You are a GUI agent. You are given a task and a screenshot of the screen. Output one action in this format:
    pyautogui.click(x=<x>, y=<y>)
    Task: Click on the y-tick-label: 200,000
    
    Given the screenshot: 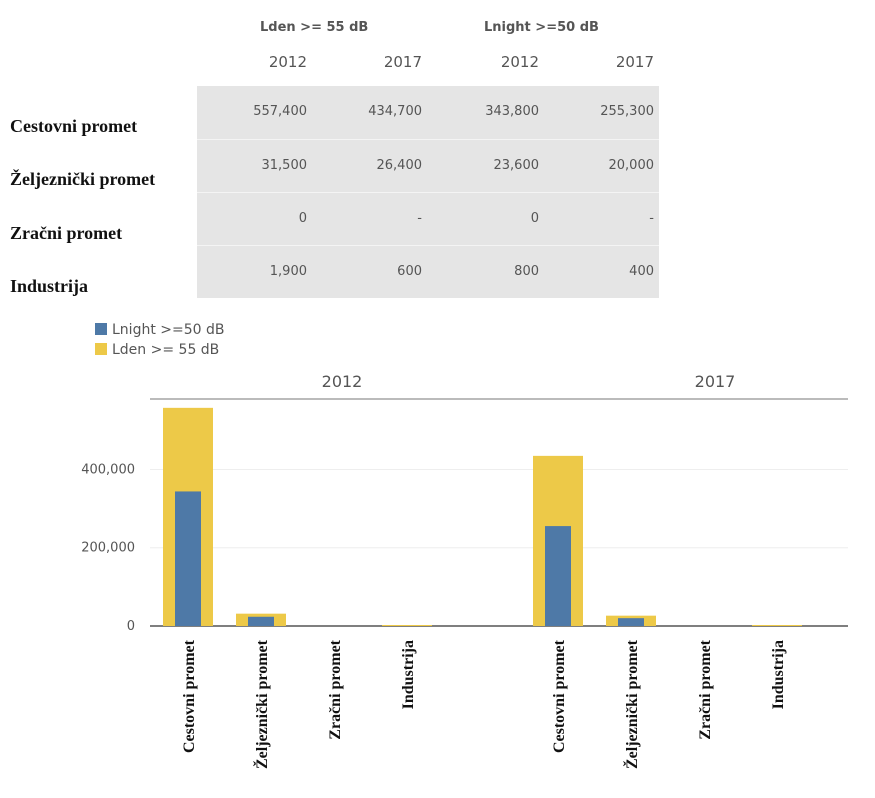 What is the action you would take?
    pyautogui.click(x=108, y=548)
    